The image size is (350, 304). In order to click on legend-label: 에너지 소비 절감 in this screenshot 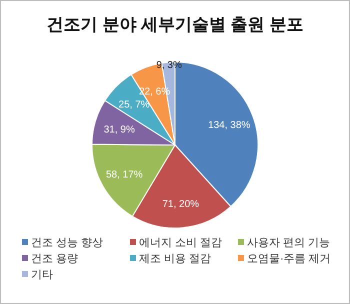, I will do `click(180, 243)`.